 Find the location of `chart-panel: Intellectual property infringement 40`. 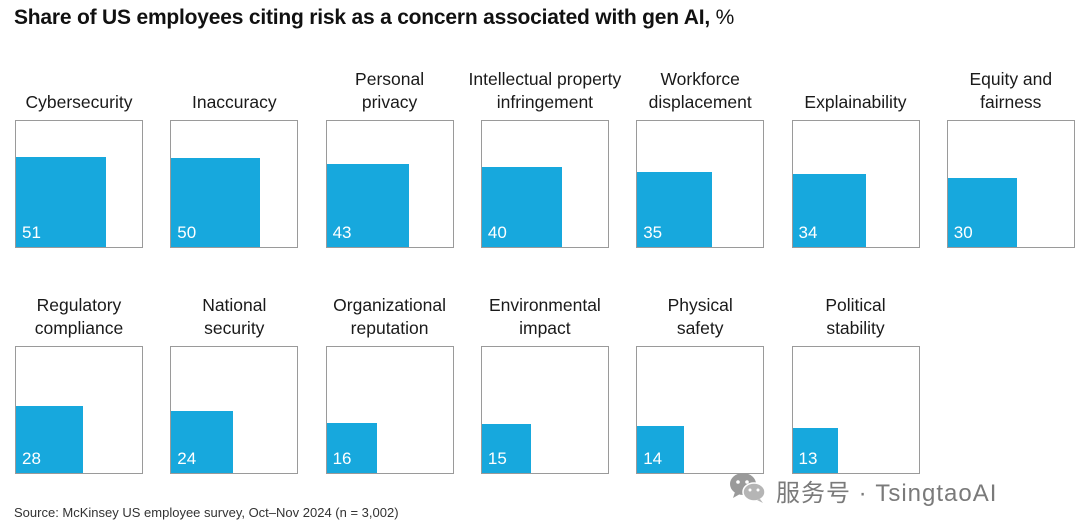

chart-panel: Intellectual property infringement 40 is located at coordinates (545, 148).